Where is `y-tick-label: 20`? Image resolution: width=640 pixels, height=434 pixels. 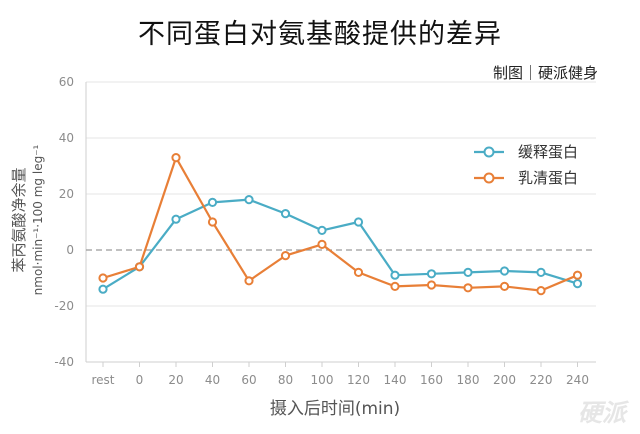 y-tick-label: 20 is located at coordinates (66, 194).